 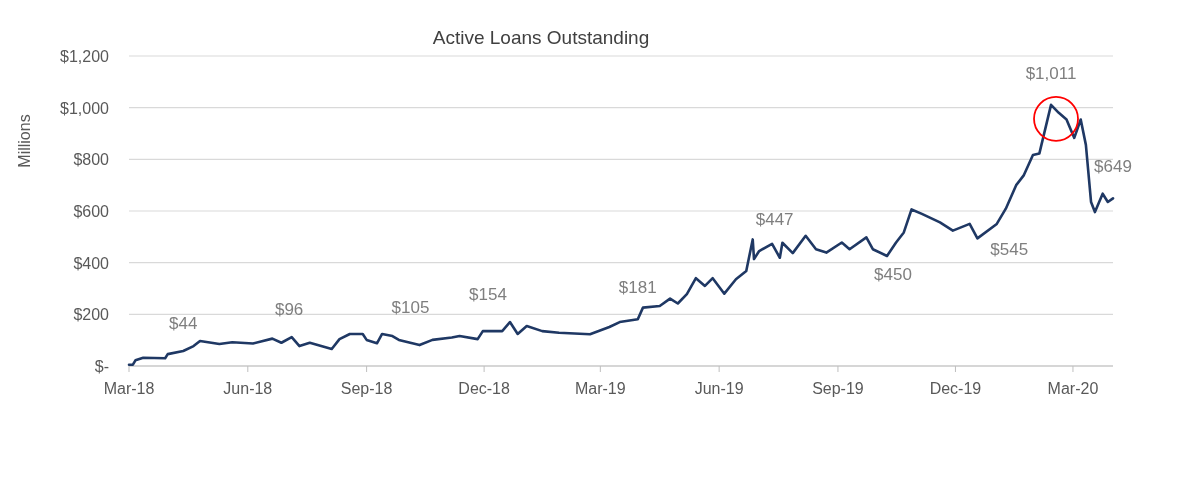 What do you see at coordinates (129, 388) in the screenshot?
I see `x-tick-label: Mar-18` at bounding box center [129, 388].